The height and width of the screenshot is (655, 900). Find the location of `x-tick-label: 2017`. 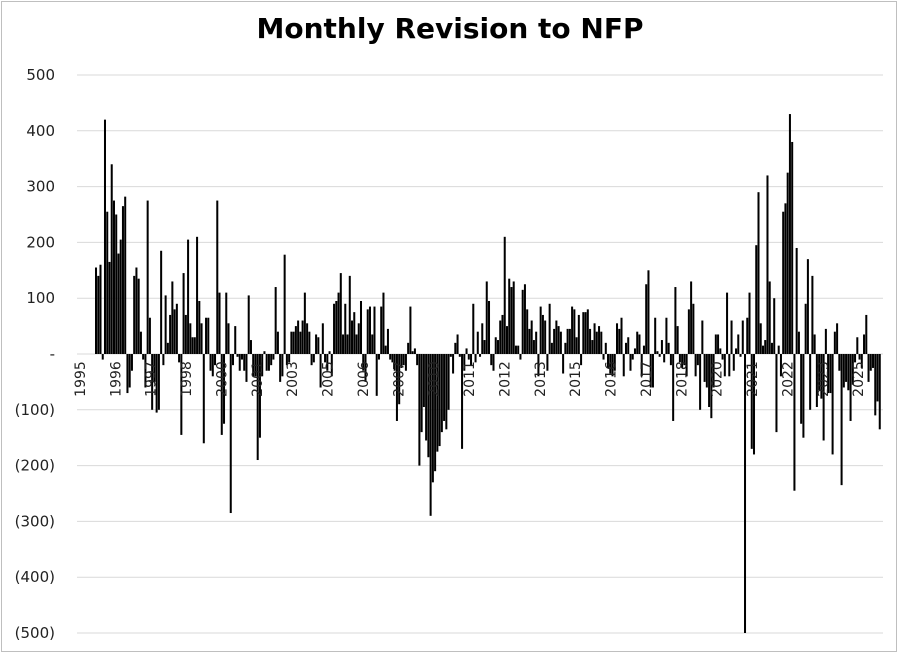

x-tick-label: 2017 is located at coordinates (647, 379).